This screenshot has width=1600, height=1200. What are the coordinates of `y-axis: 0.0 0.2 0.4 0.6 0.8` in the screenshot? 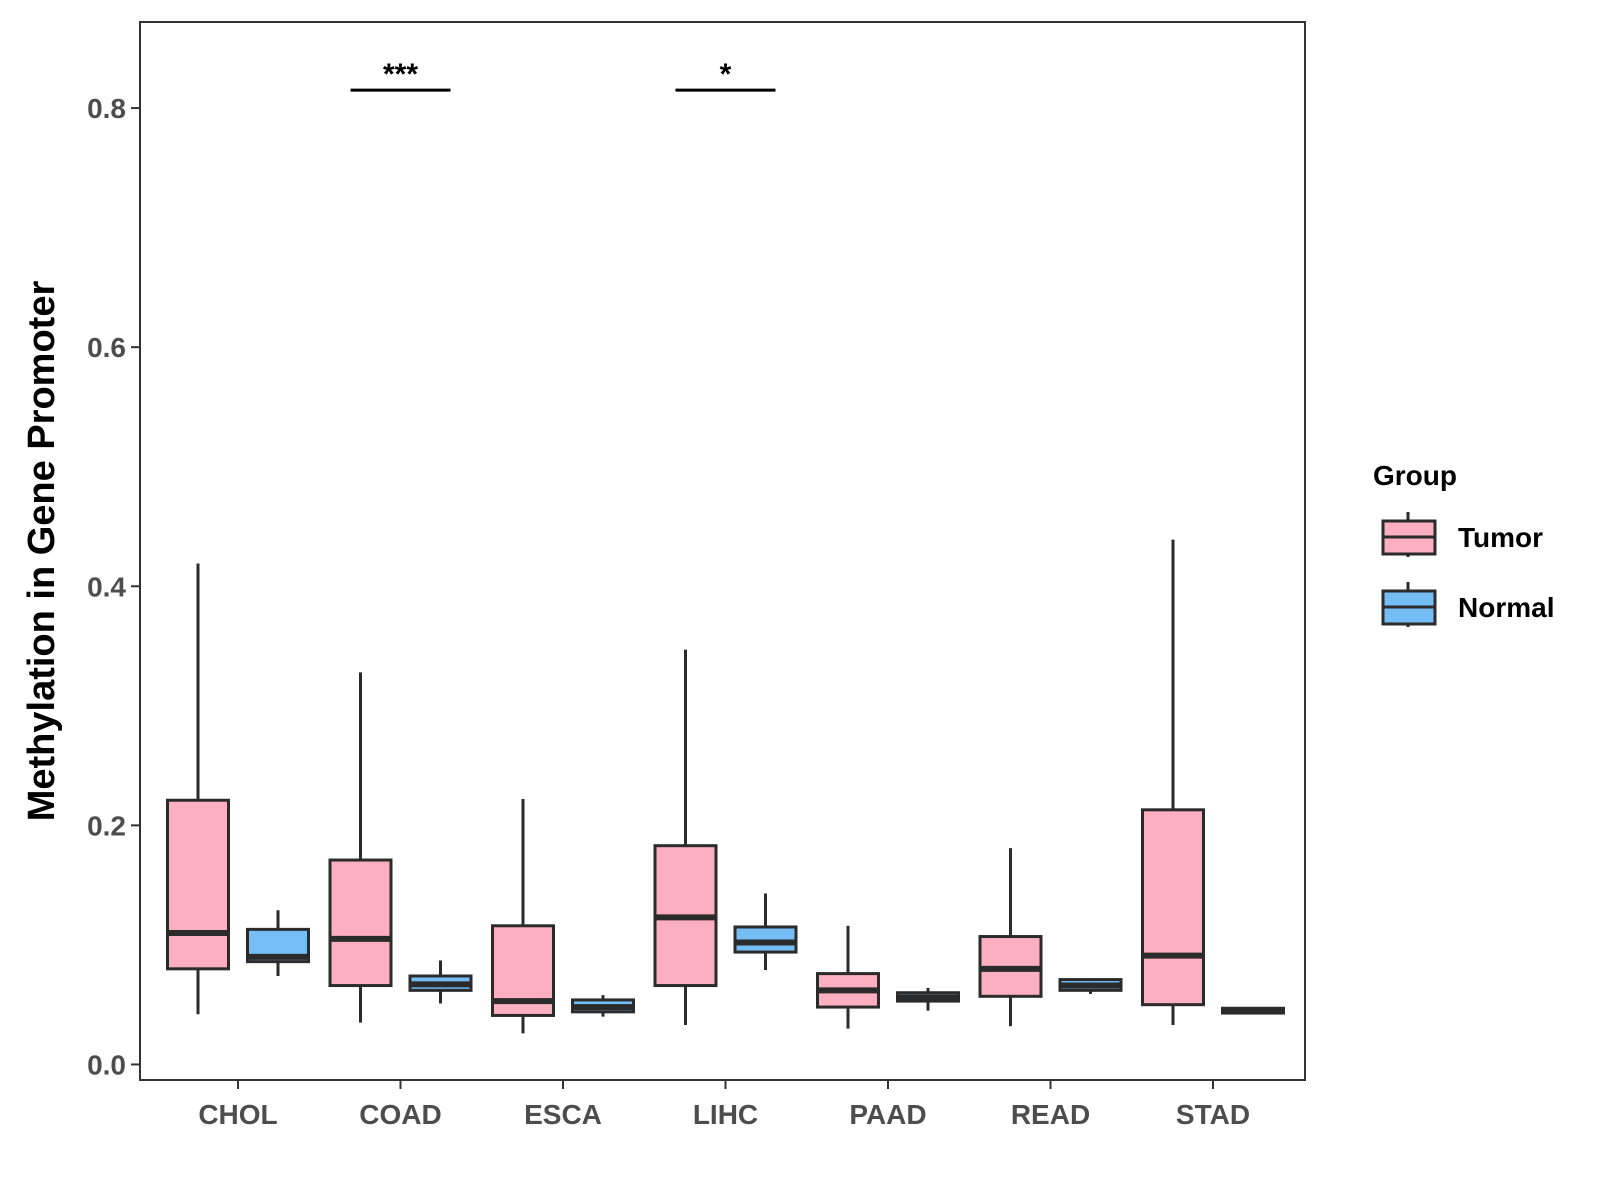 It's located at (113, 586).